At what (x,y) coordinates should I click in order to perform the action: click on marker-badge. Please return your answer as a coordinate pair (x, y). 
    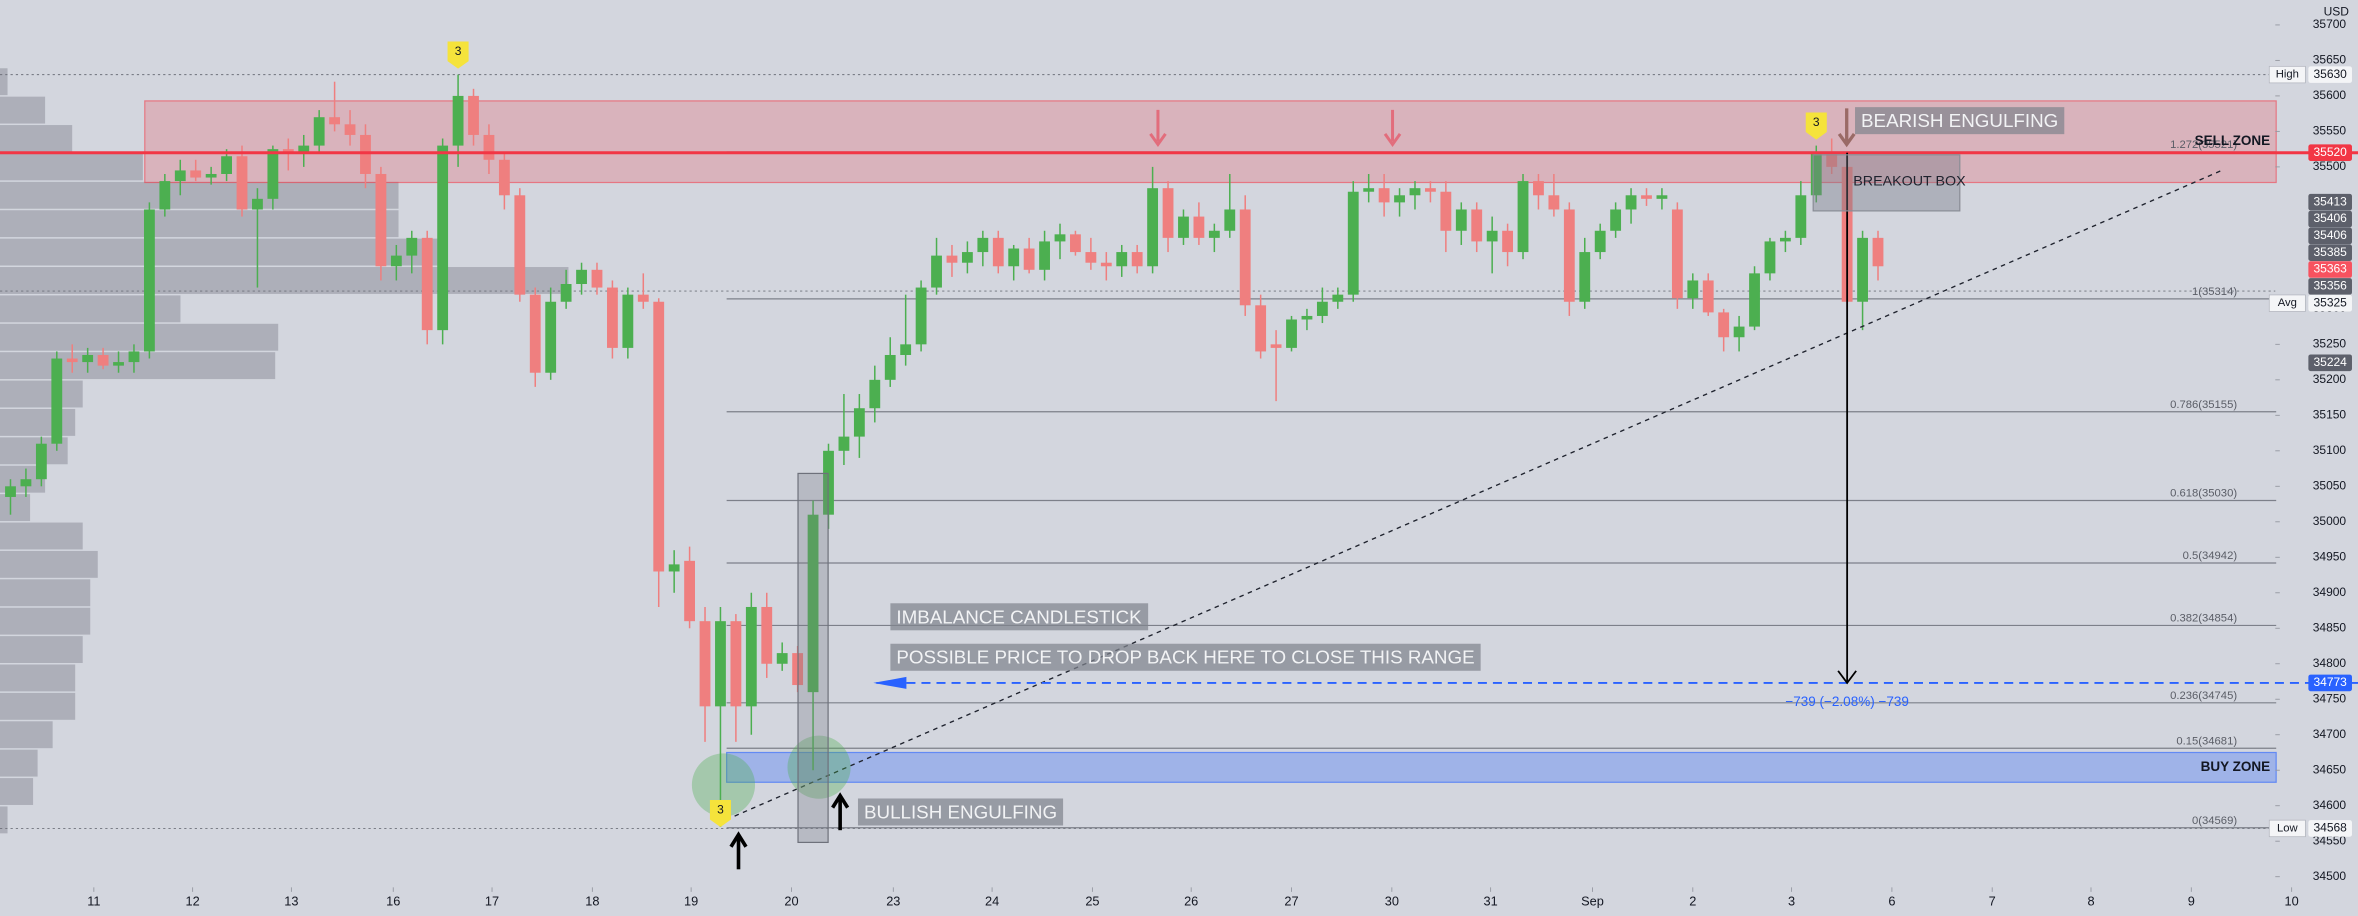
    Looking at the image, I should click on (458, 55).